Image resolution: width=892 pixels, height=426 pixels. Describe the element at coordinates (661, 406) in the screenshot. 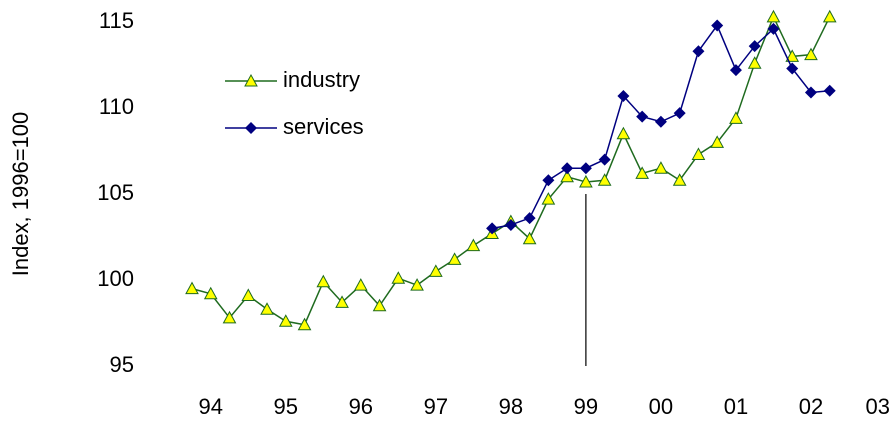

I see `x-tick-label: 00` at that location.